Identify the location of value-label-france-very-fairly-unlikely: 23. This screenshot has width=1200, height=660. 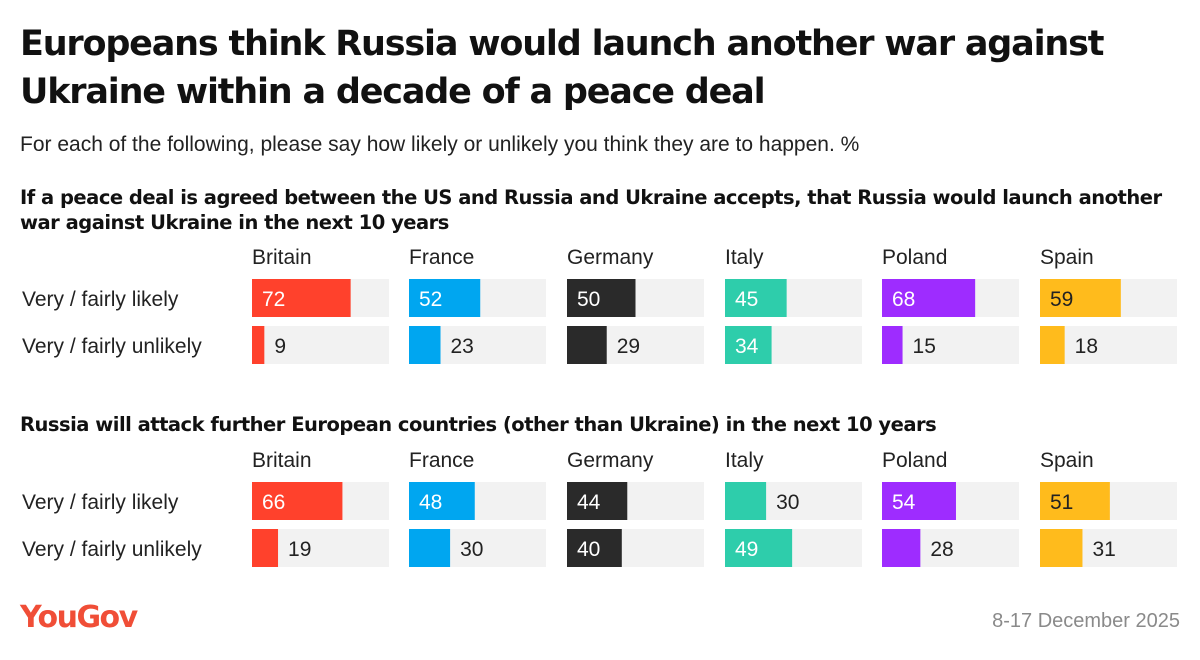
(462, 346).